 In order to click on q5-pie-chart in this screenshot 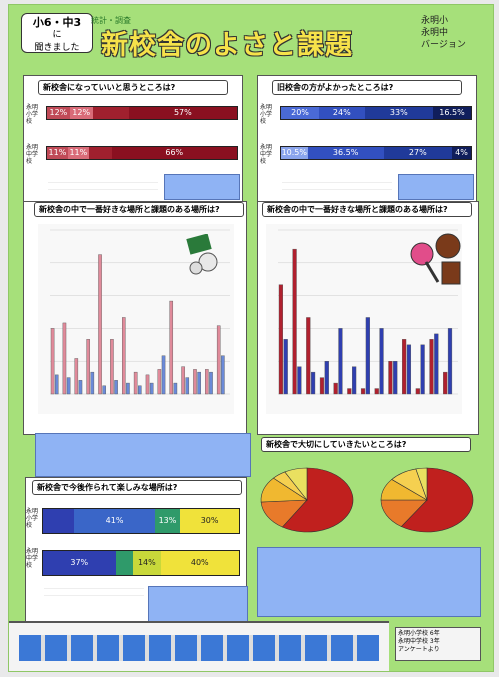, I will do `click(427, 500)`.